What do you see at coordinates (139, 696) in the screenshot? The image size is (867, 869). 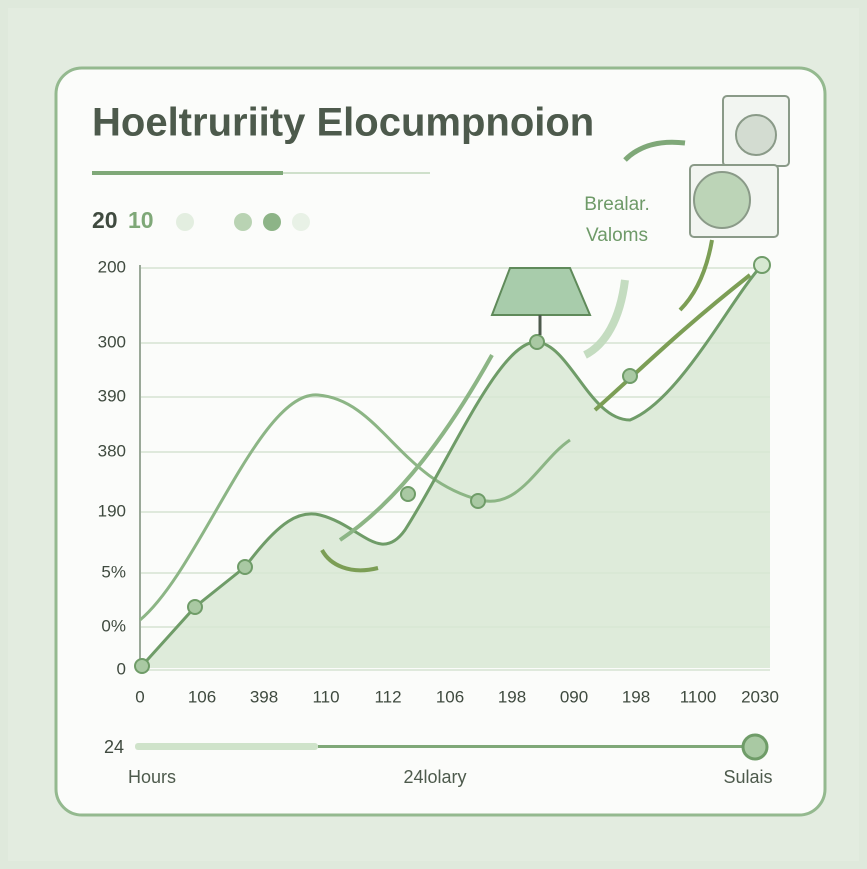 I see `x-tick-label: 0` at bounding box center [139, 696].